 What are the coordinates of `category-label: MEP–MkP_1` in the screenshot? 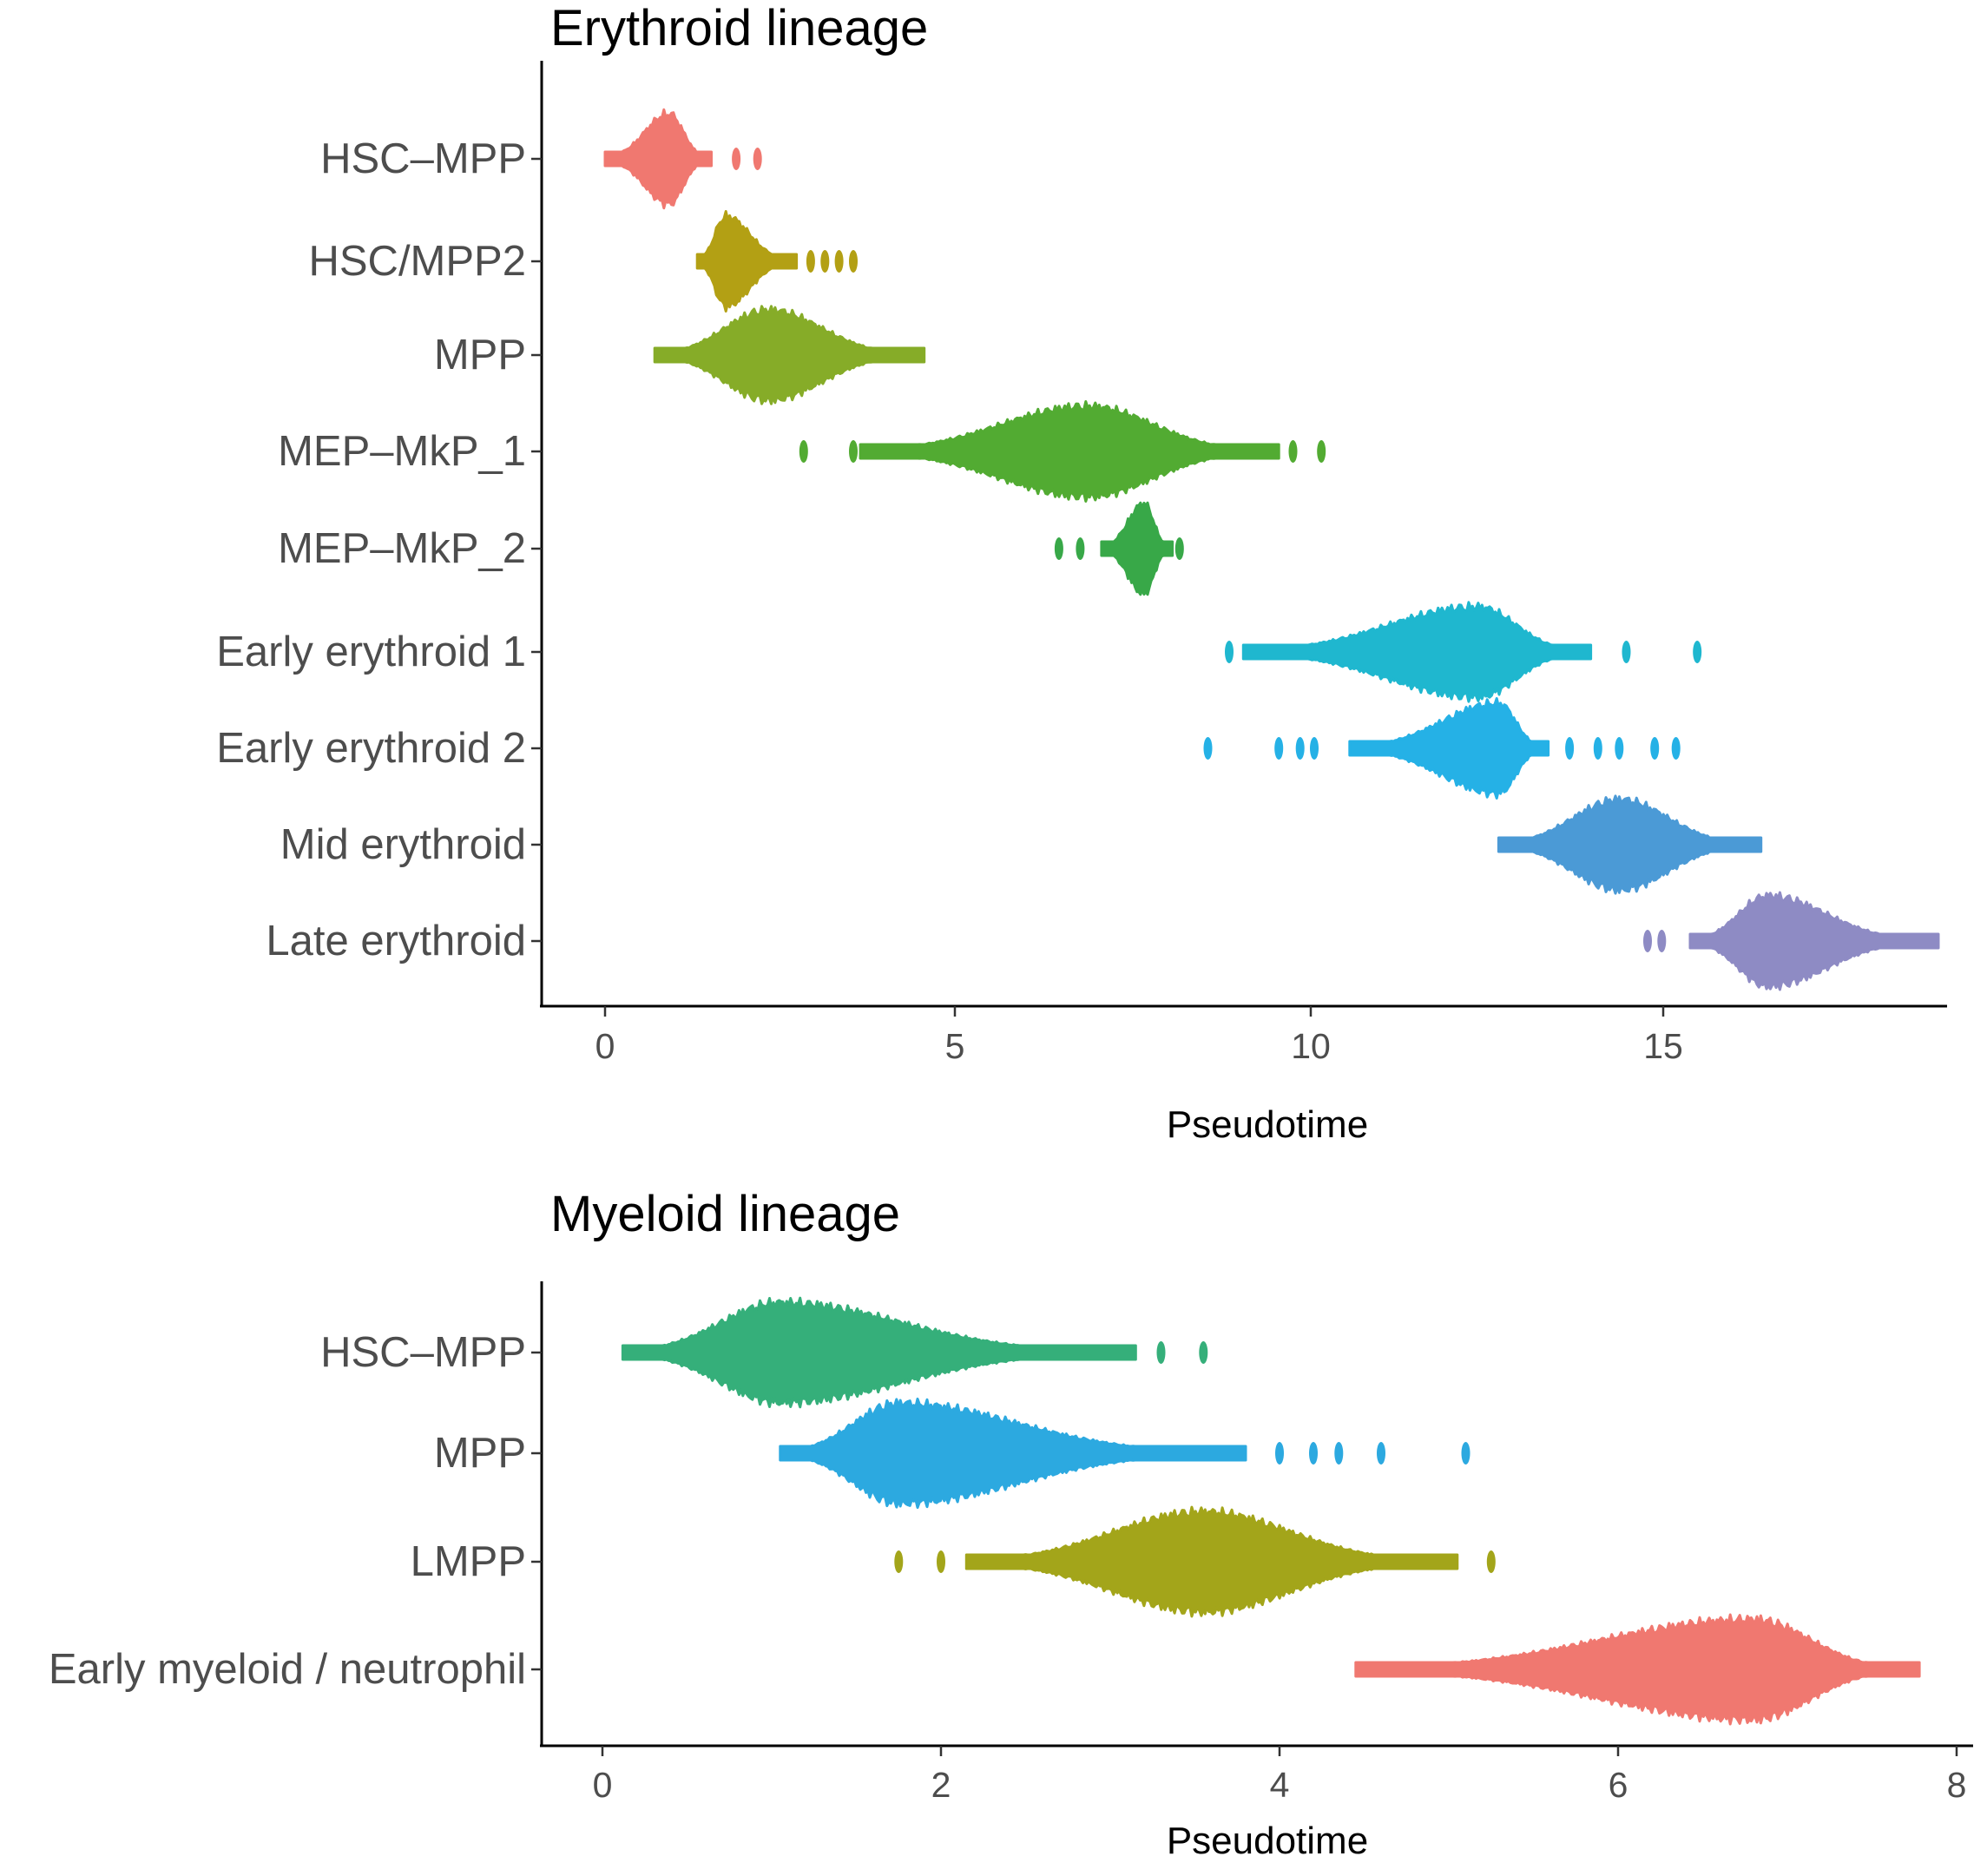 It's located at (402, 451).